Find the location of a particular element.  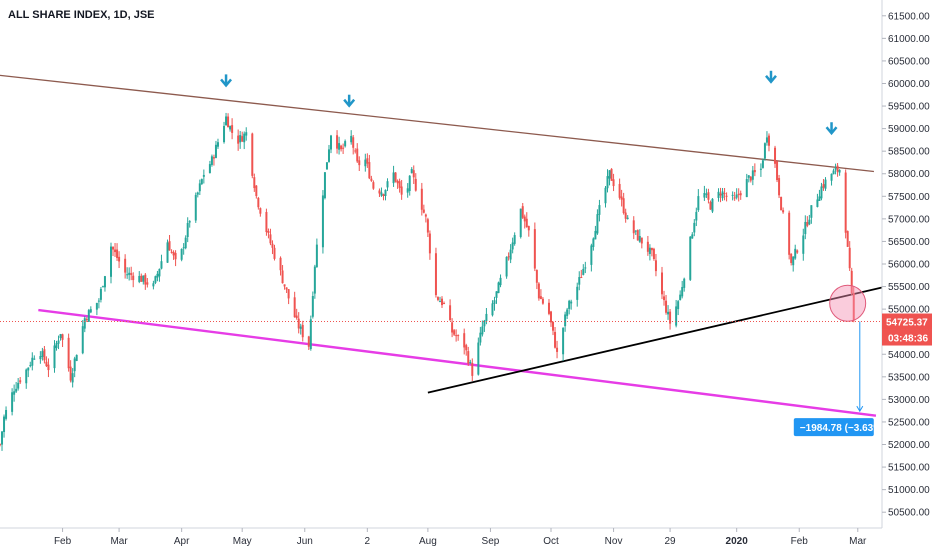

time-tick-label: May is located at coordinates (242, 541).